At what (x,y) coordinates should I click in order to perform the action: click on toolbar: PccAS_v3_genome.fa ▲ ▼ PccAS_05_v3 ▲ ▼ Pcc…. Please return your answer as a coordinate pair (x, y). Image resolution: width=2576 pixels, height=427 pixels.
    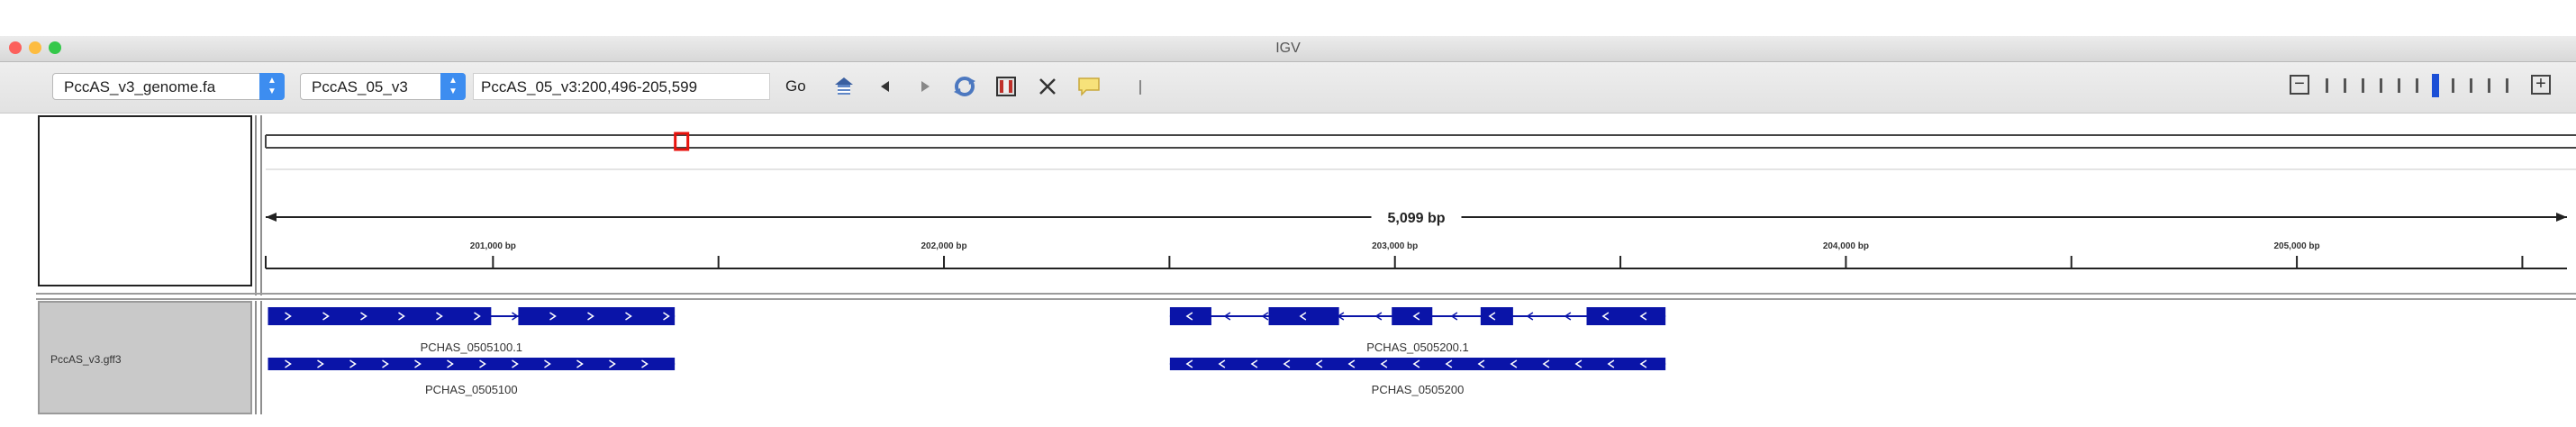
    Looking at the image, I should click on (1288, 88).